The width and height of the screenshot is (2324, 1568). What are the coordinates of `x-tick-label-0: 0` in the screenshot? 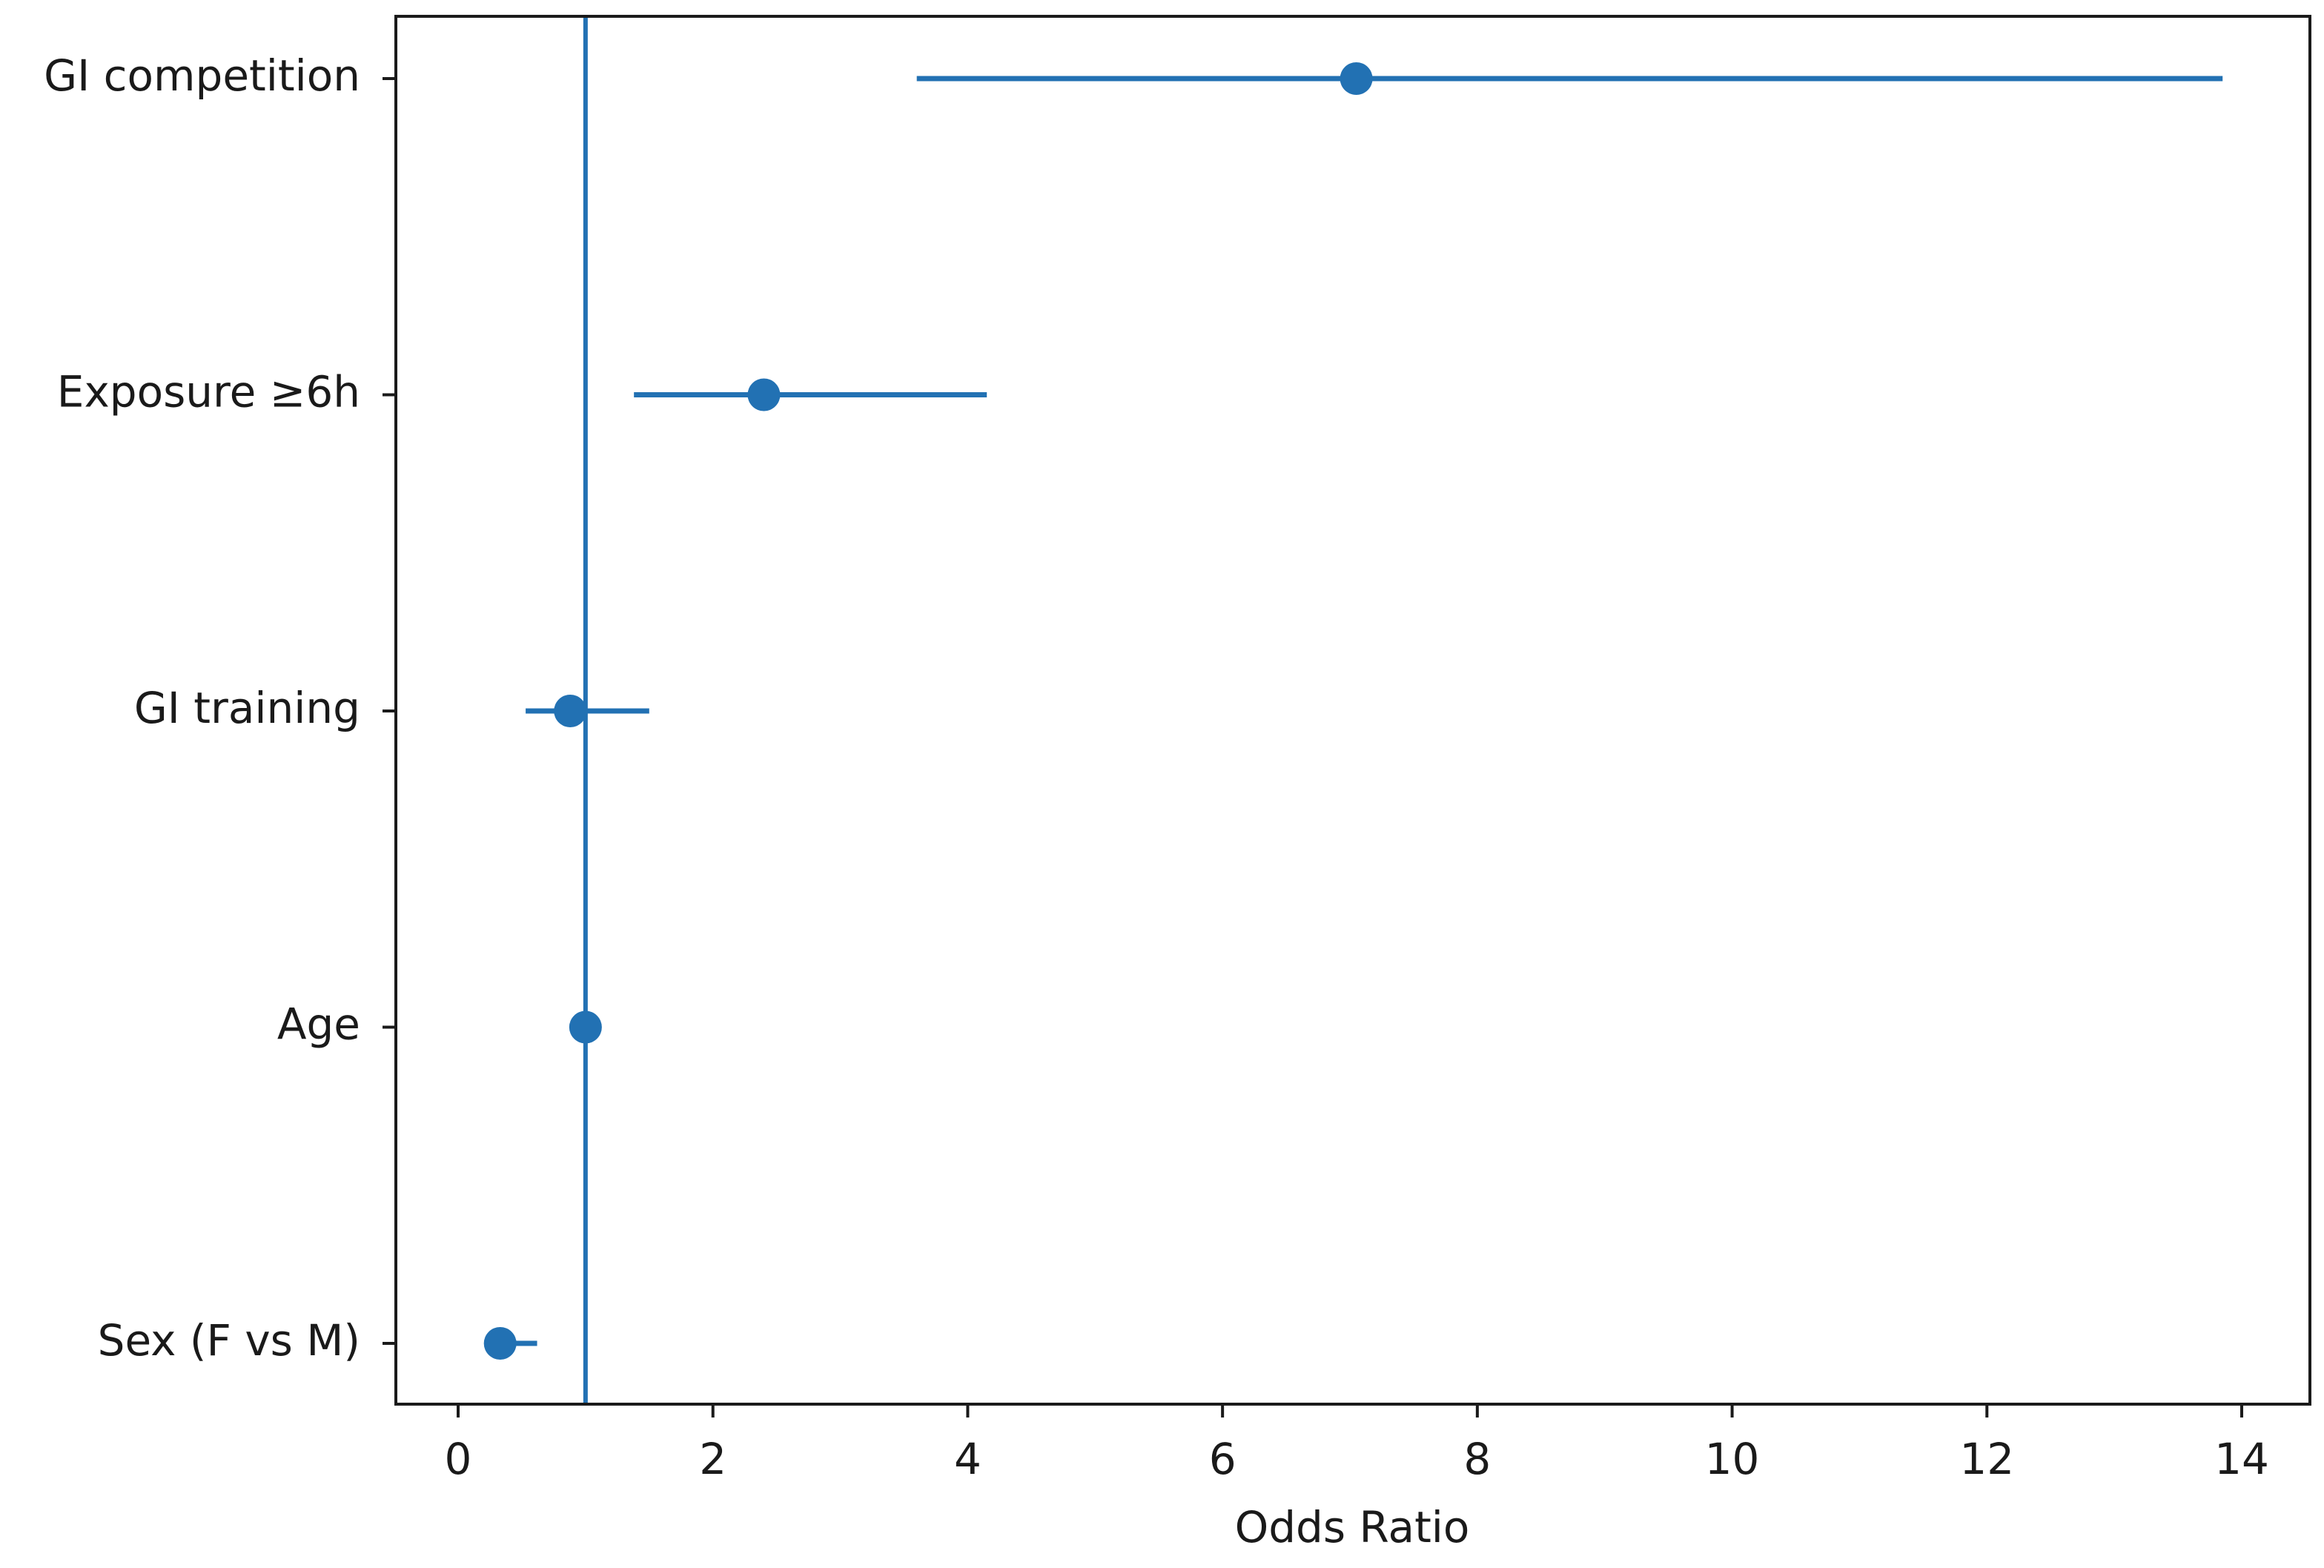 It's located at (458, 1459).